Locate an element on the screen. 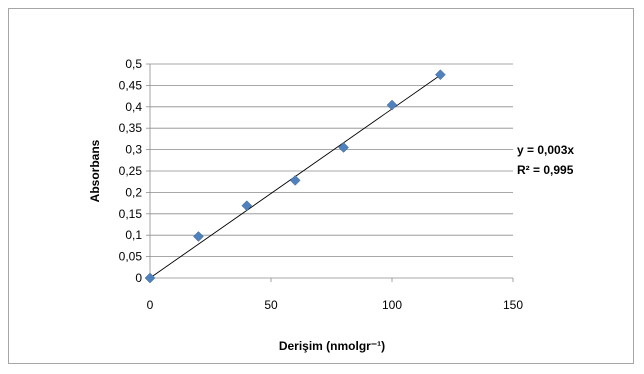  x-axis-title: Derişim (nmolgr⁻¹) is located at coordinates (332, 346).